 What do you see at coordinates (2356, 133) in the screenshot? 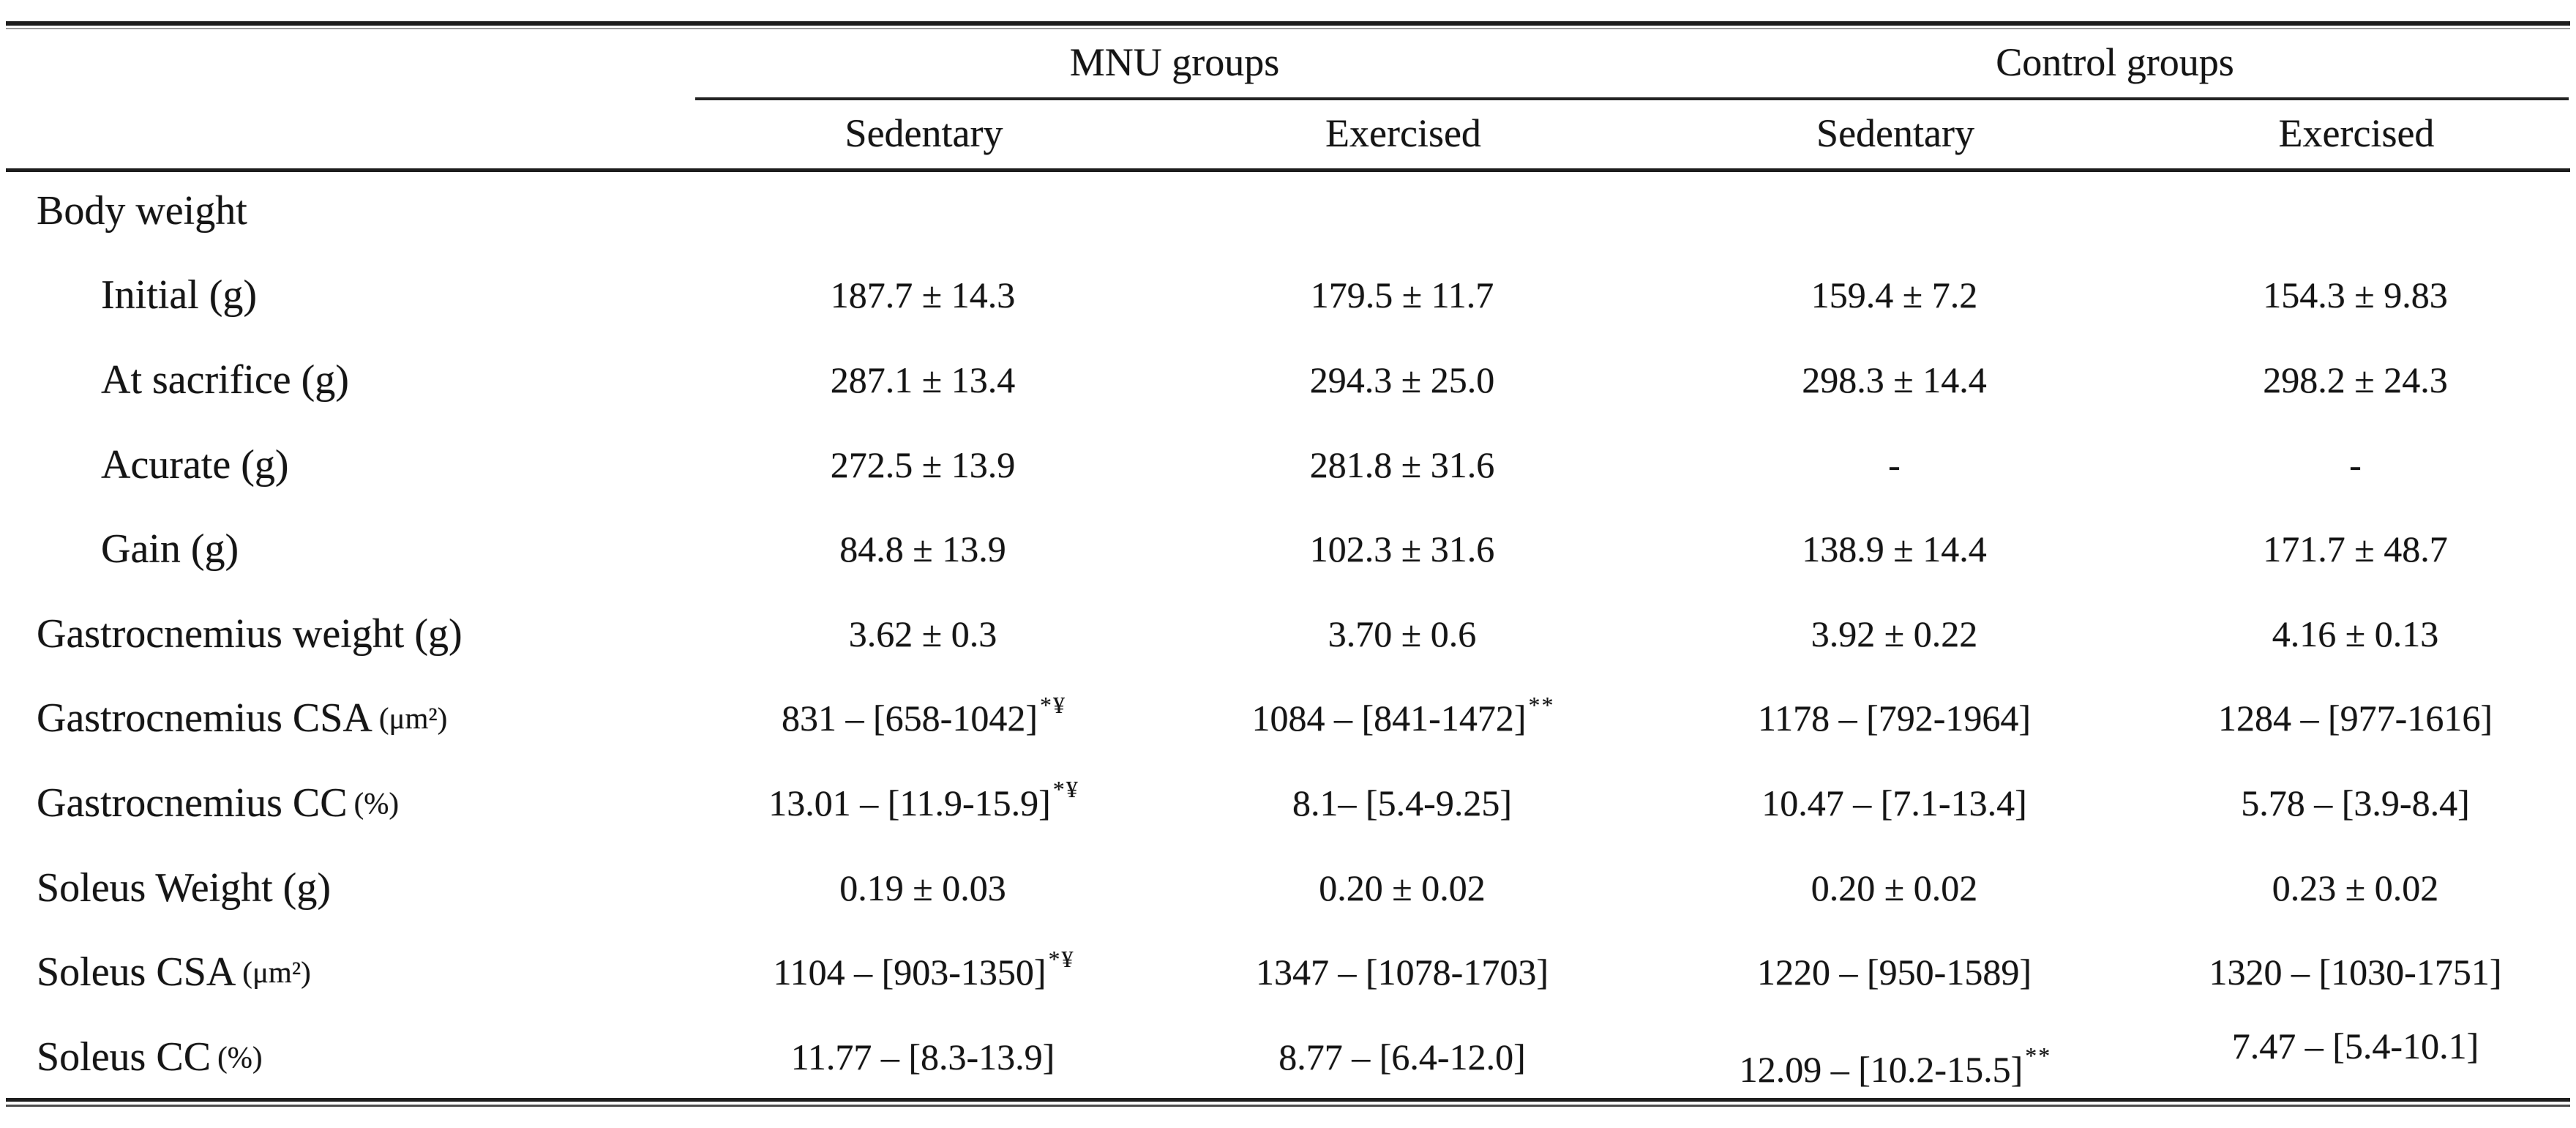
I see `subheader-control-exercised: Exercised` at bounding box center [2356, 133].